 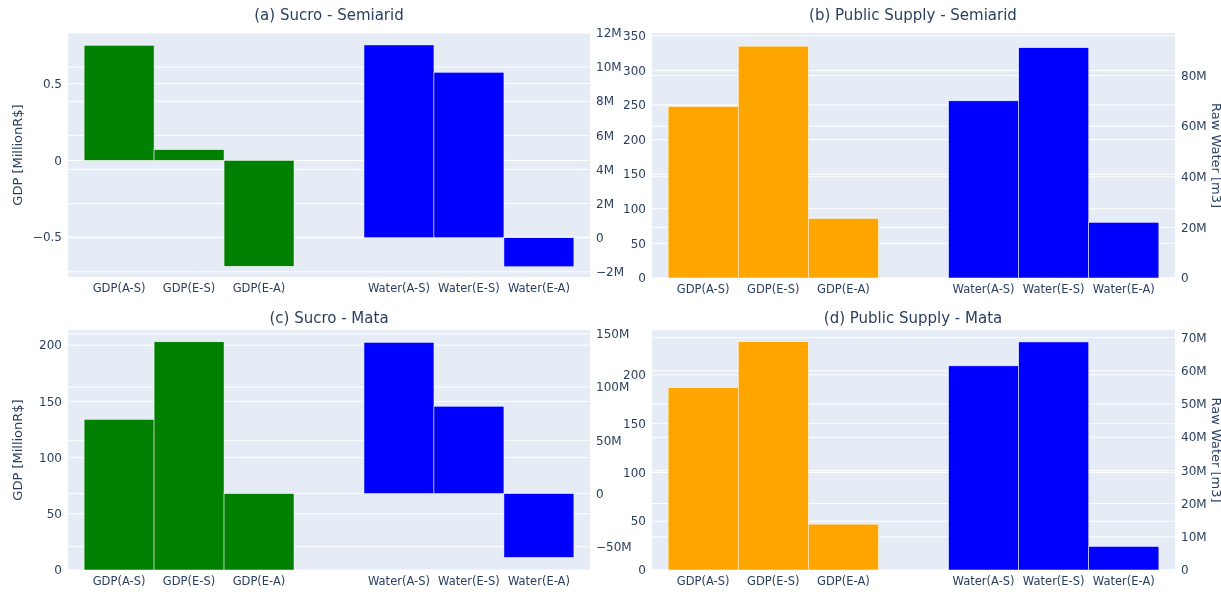 I want to click on y-tick-label: 350, so click(x=634, y=35).